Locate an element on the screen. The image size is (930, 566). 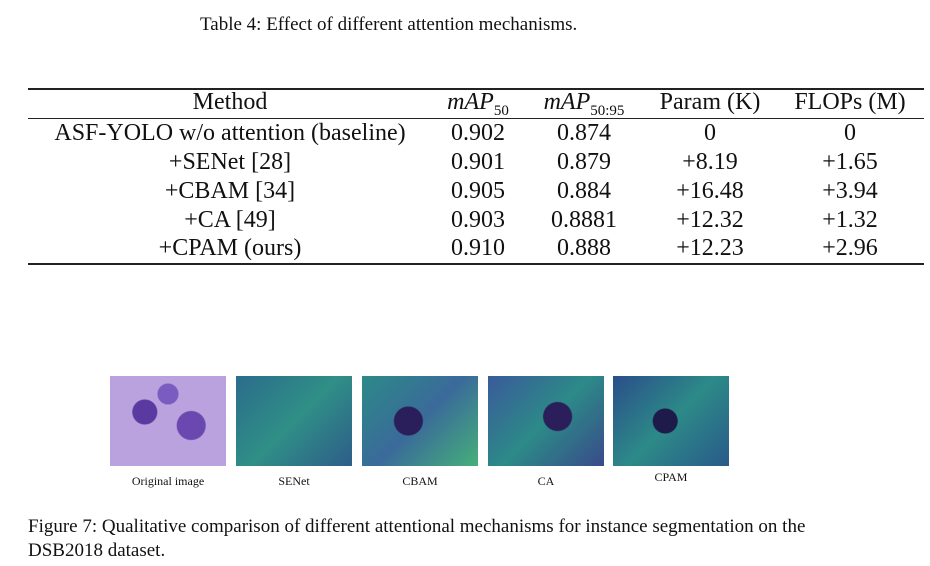
header-sub: 50:95 is located at coordinates (607, 110).